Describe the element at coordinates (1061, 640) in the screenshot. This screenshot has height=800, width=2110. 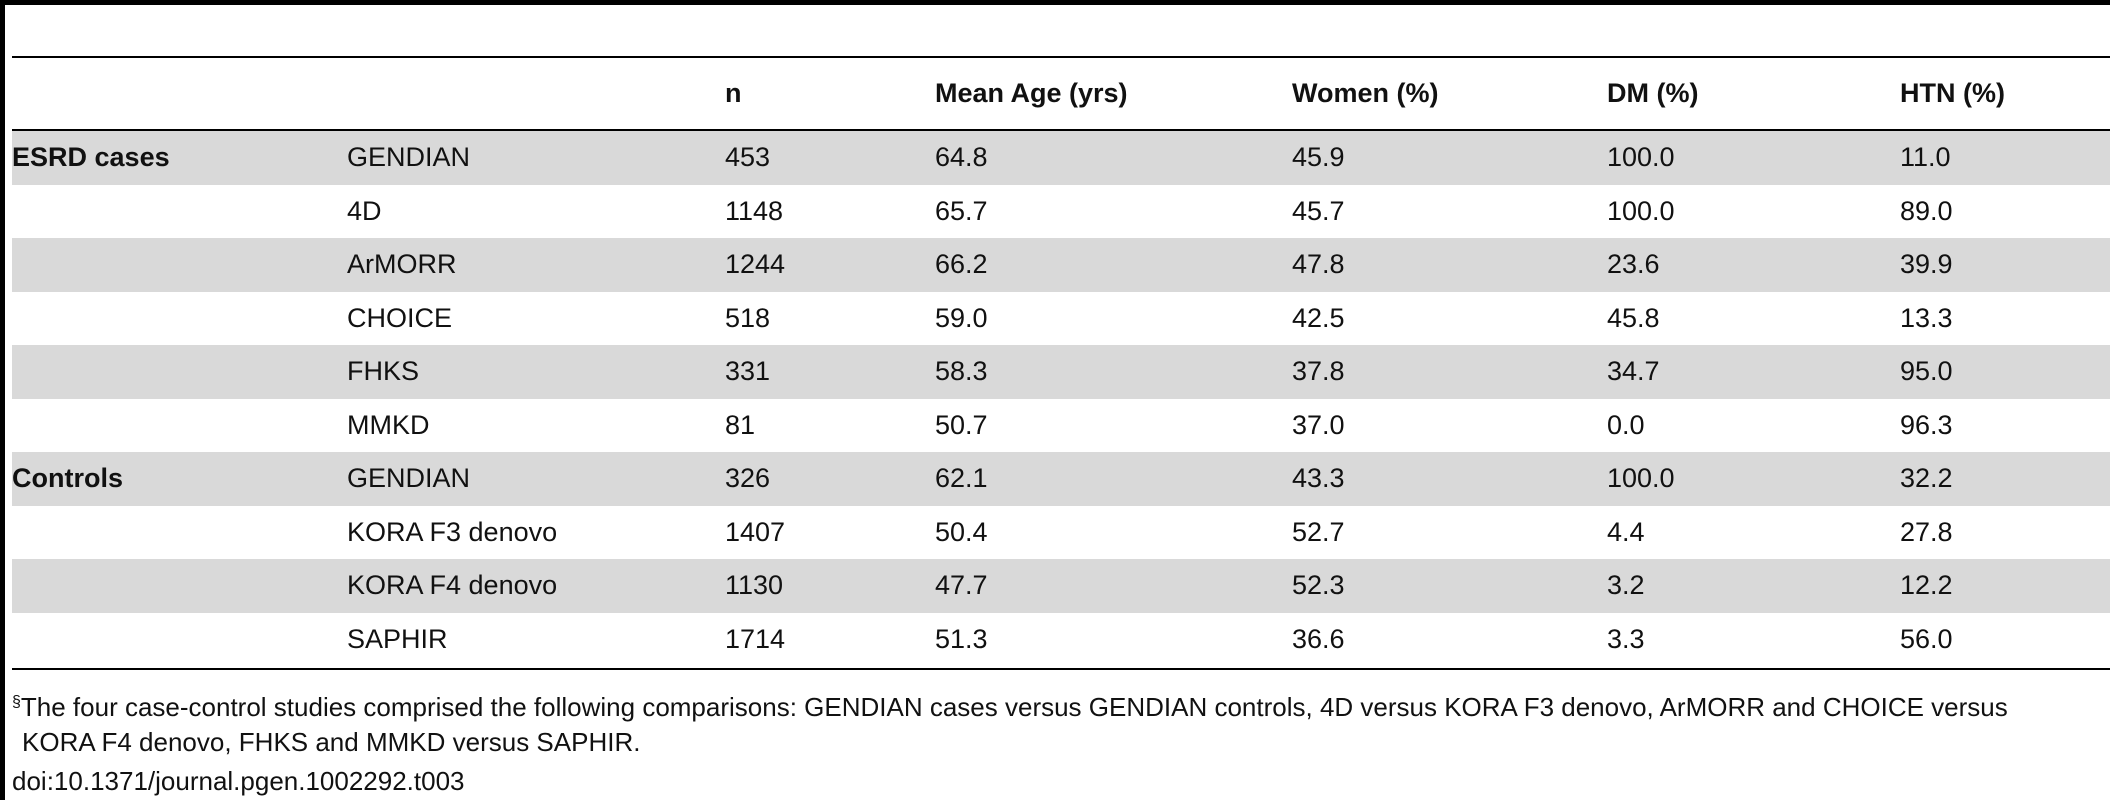
I see `table-row: SAPHIR 1714 51.3 36.6 3.3 56.0` at that location.